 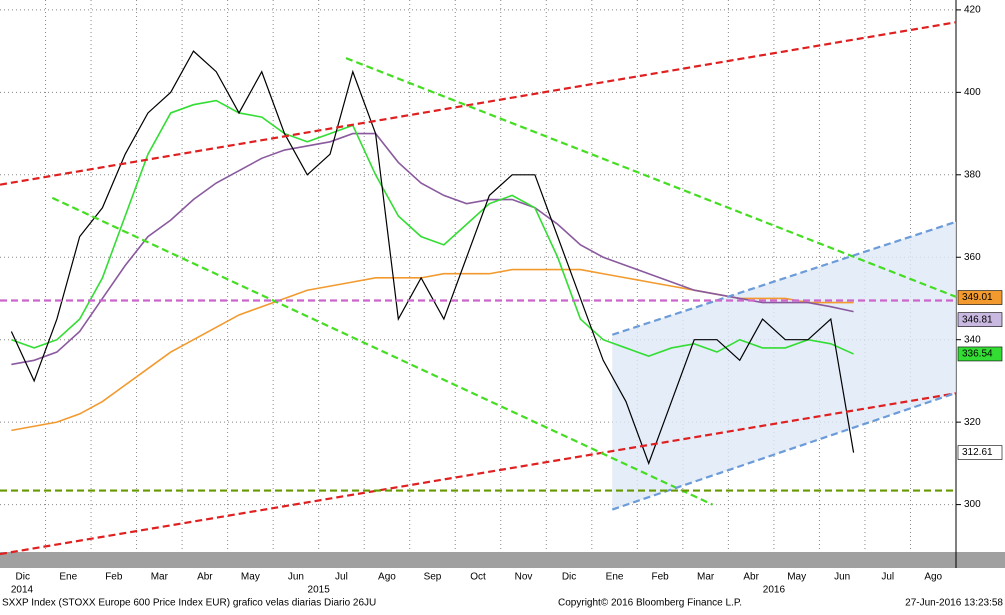 I want to click on footer-right: 27-Jun-2016 13:23:58, so click(x=954, y=603).